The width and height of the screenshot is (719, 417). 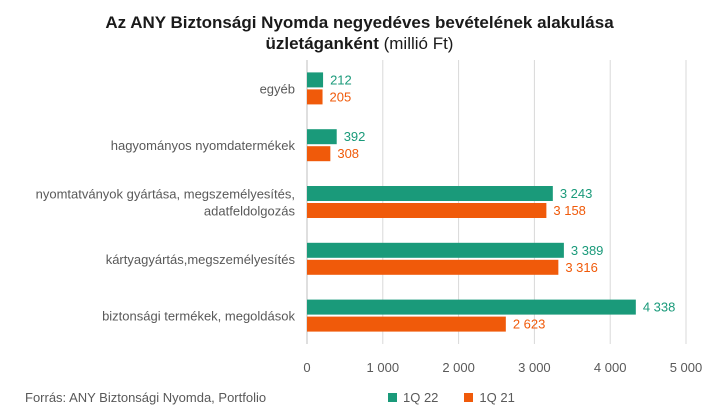 What do you see at coordinates (383, 367) in the screenshot?
I see `x-tick-label: 1 000` at bounding box center [383, 367].